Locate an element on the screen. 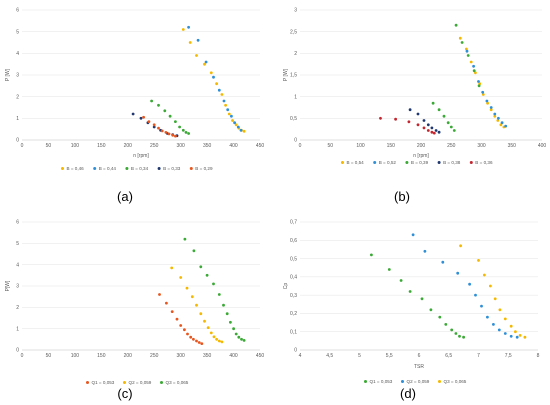 The width and height of the screenshot is (550, 405). x-axis-title: TSR is located at coordinates (419, 367).